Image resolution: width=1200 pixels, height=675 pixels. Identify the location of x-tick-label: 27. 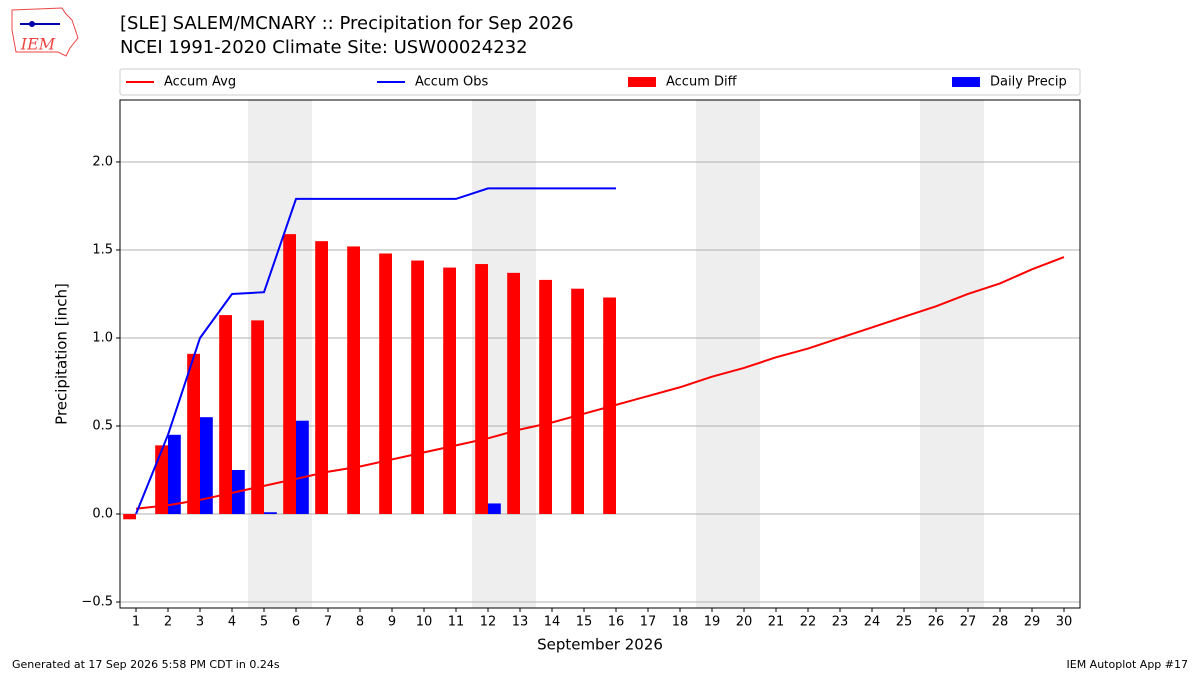
(968, 622).